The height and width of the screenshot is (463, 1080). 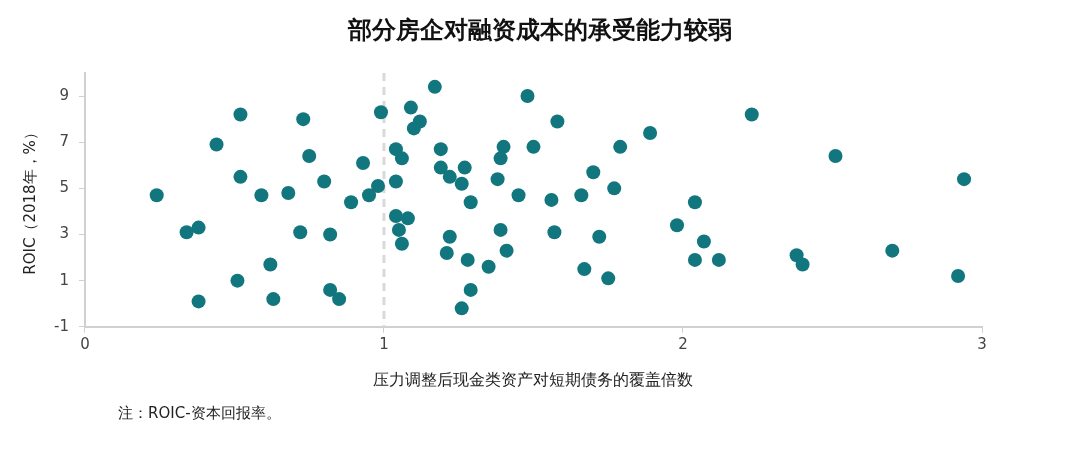 I want to click on y-tick-label: 7, so click(x=64, y=141).